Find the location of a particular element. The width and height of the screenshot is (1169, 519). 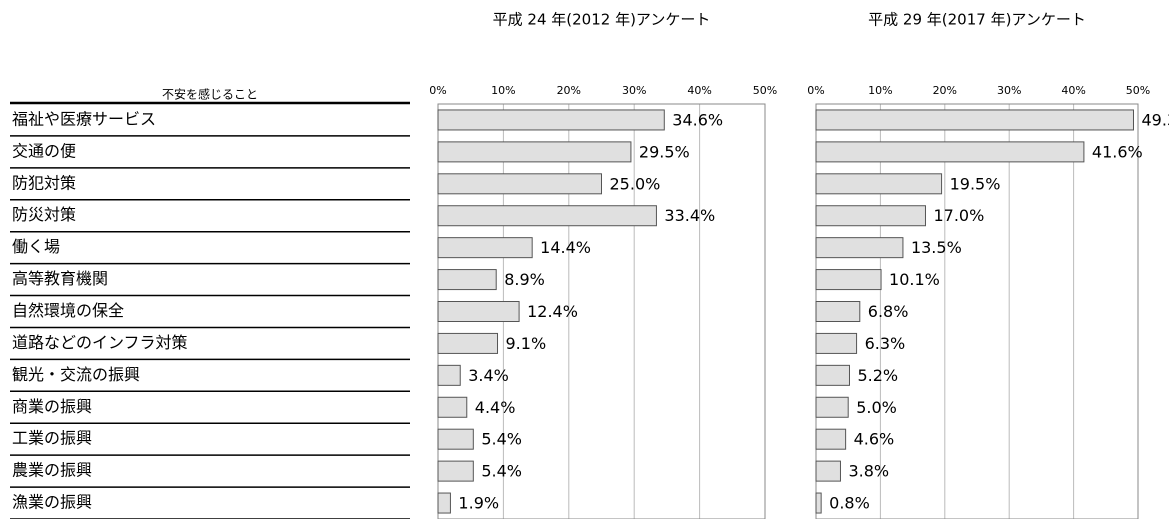

category-label: 漁業の振興 is located at coordinates (52, 502).